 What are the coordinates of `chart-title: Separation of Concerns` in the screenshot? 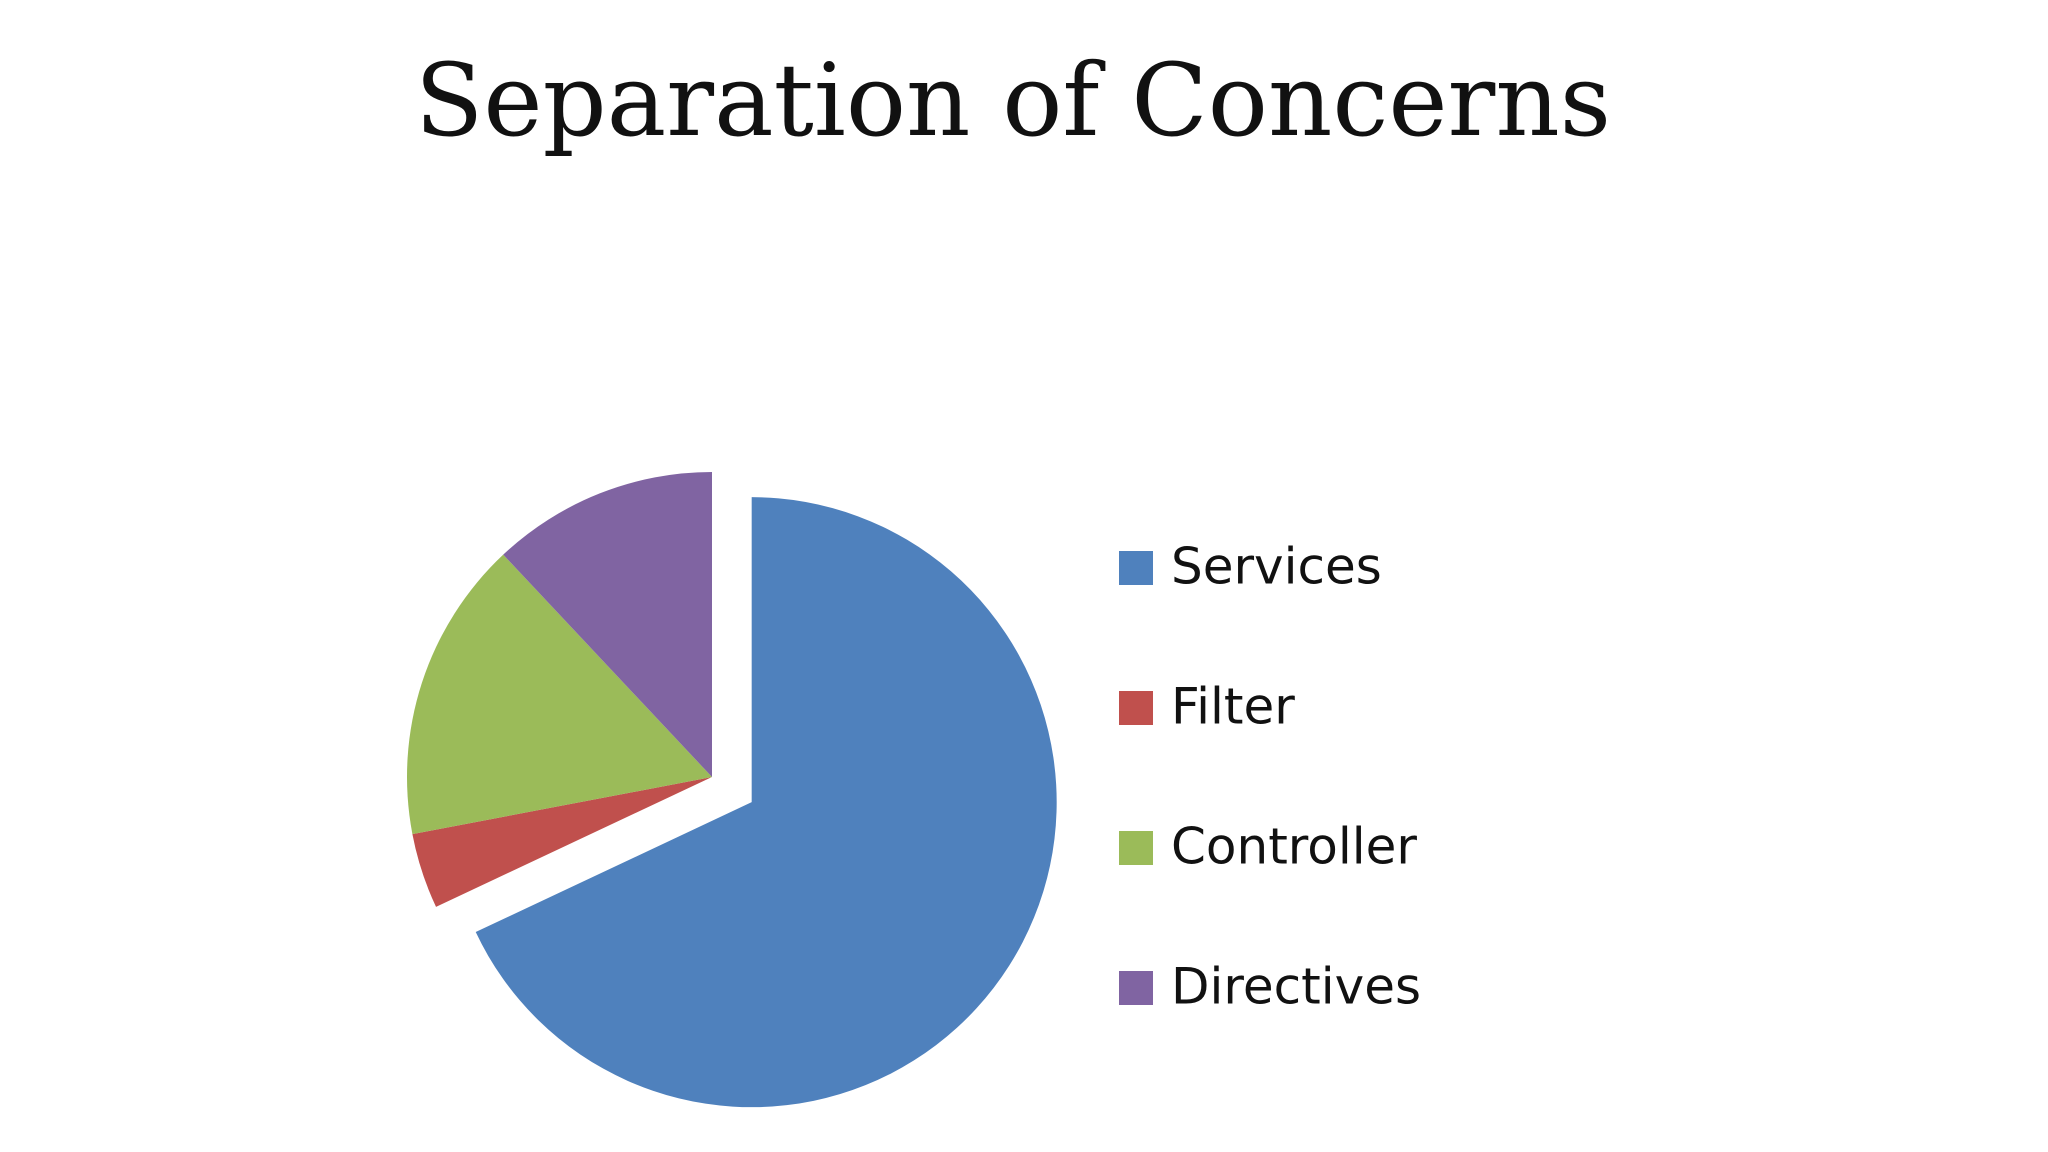 It's located at (1013, 100).